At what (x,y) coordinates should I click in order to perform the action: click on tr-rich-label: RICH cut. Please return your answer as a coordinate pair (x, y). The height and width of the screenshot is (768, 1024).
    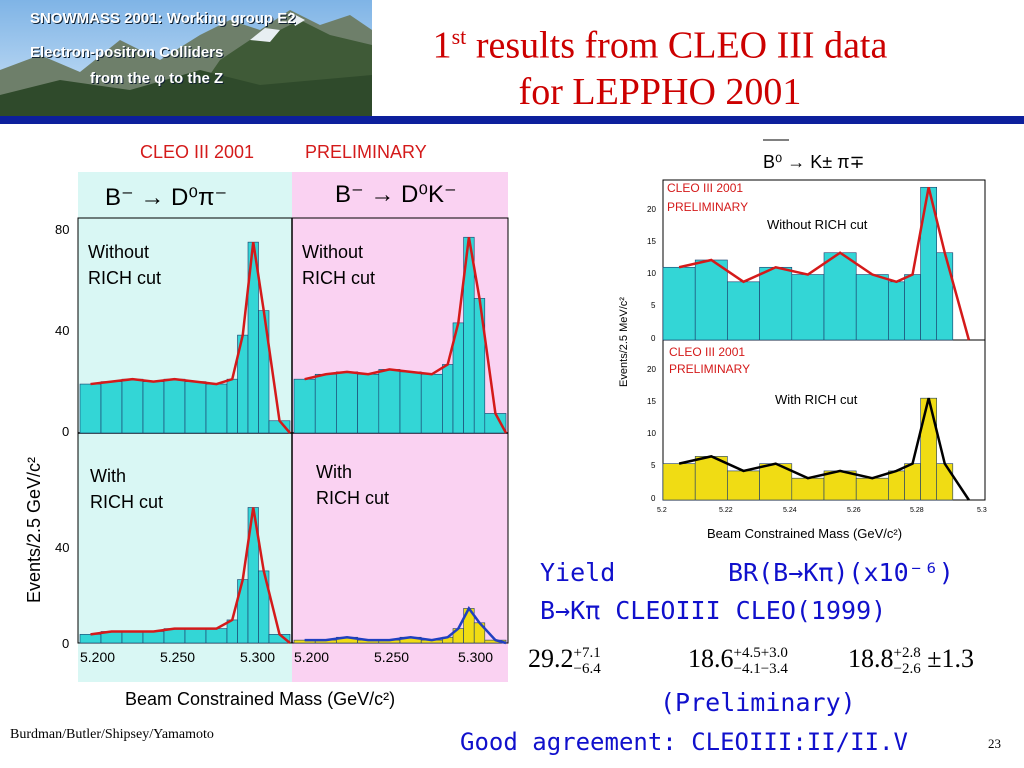
    Looking at the image, I should click on (338, 278).